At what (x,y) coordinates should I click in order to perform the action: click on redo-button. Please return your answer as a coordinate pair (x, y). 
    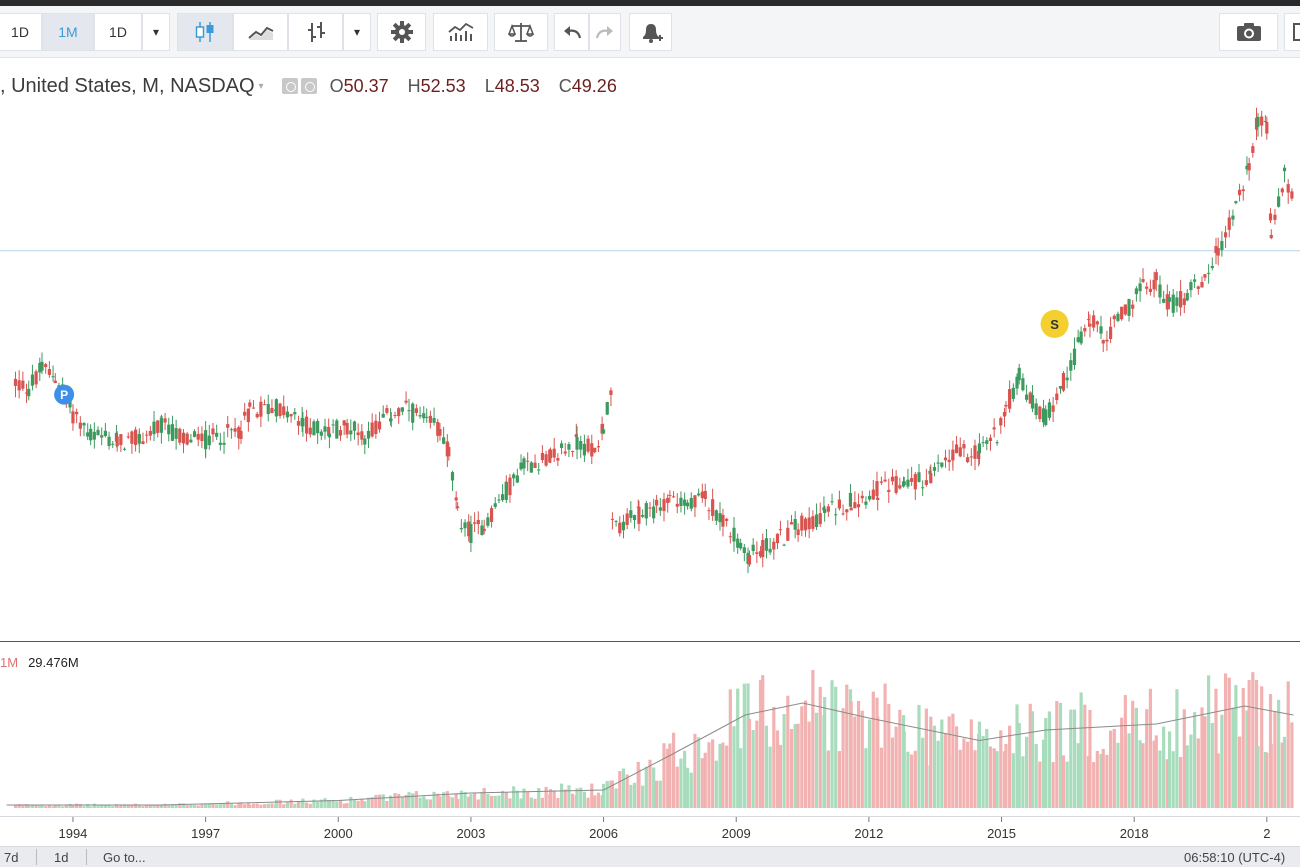
    Looking at the image, I should click on (605, 32).